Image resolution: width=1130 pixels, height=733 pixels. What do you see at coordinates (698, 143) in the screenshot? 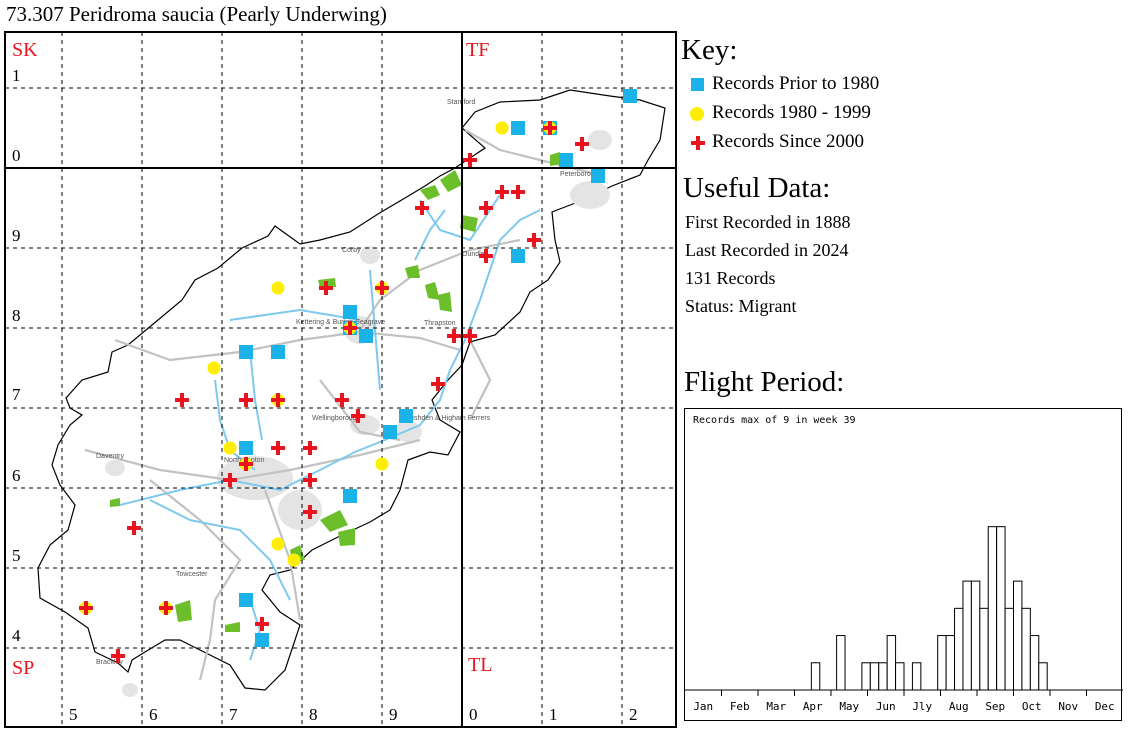
I see `red-cross-icon` at bounding box center [698, 143].